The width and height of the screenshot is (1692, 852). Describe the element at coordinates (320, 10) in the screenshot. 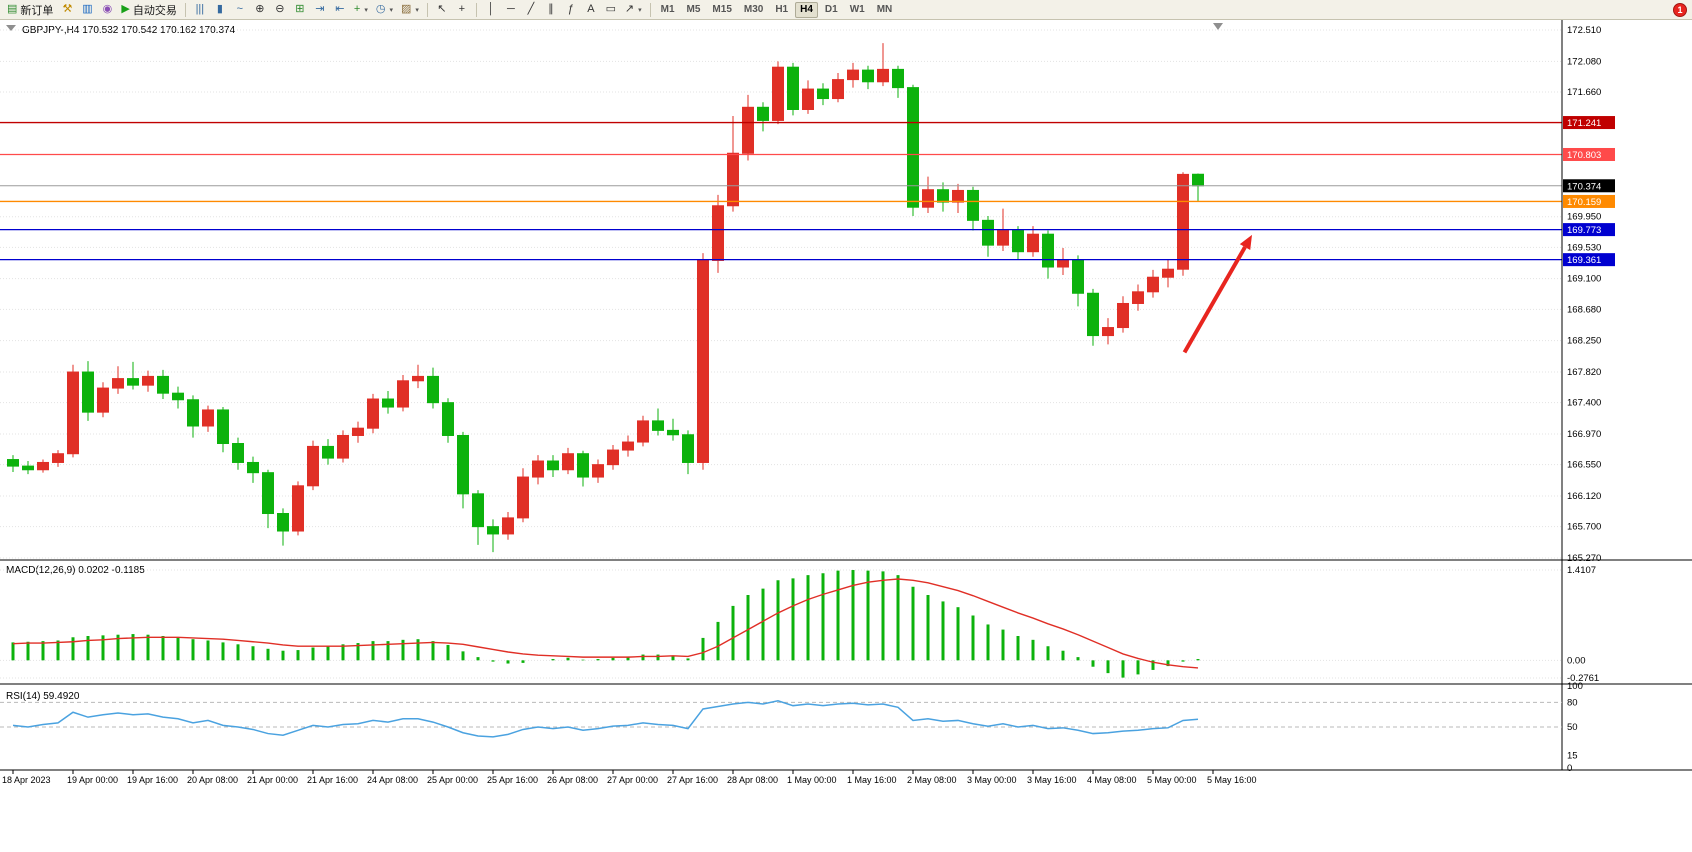

I see `auto-scroll-button: ⇥` at that location.